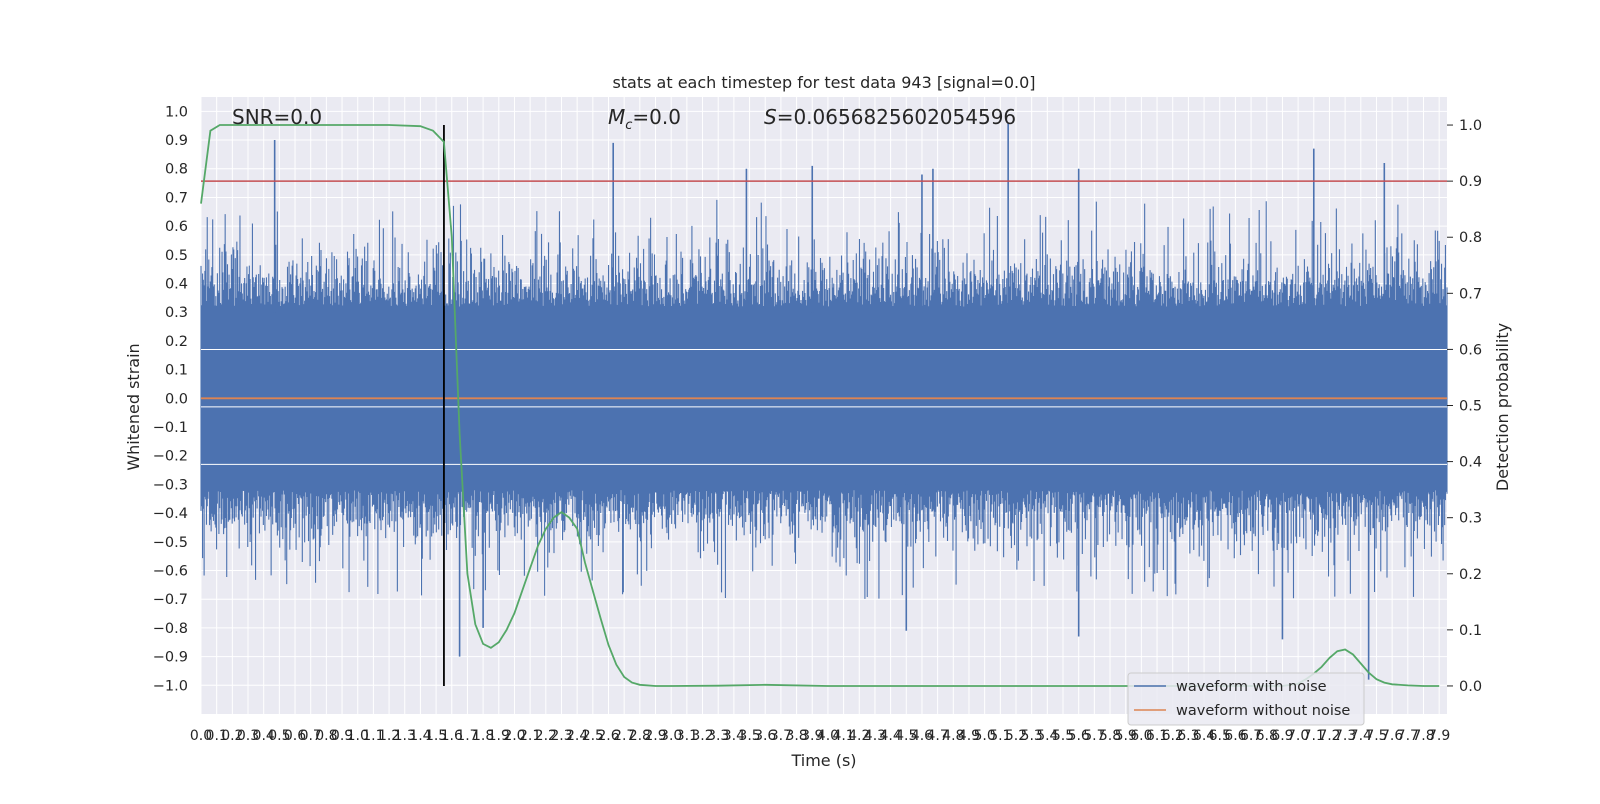 This screenshot has width=1600, height=804. What do you see at coordinates (176, 399) in the screenshot?
I see `left-y-tick-label: 0.0` at bounding box center [176, 399].